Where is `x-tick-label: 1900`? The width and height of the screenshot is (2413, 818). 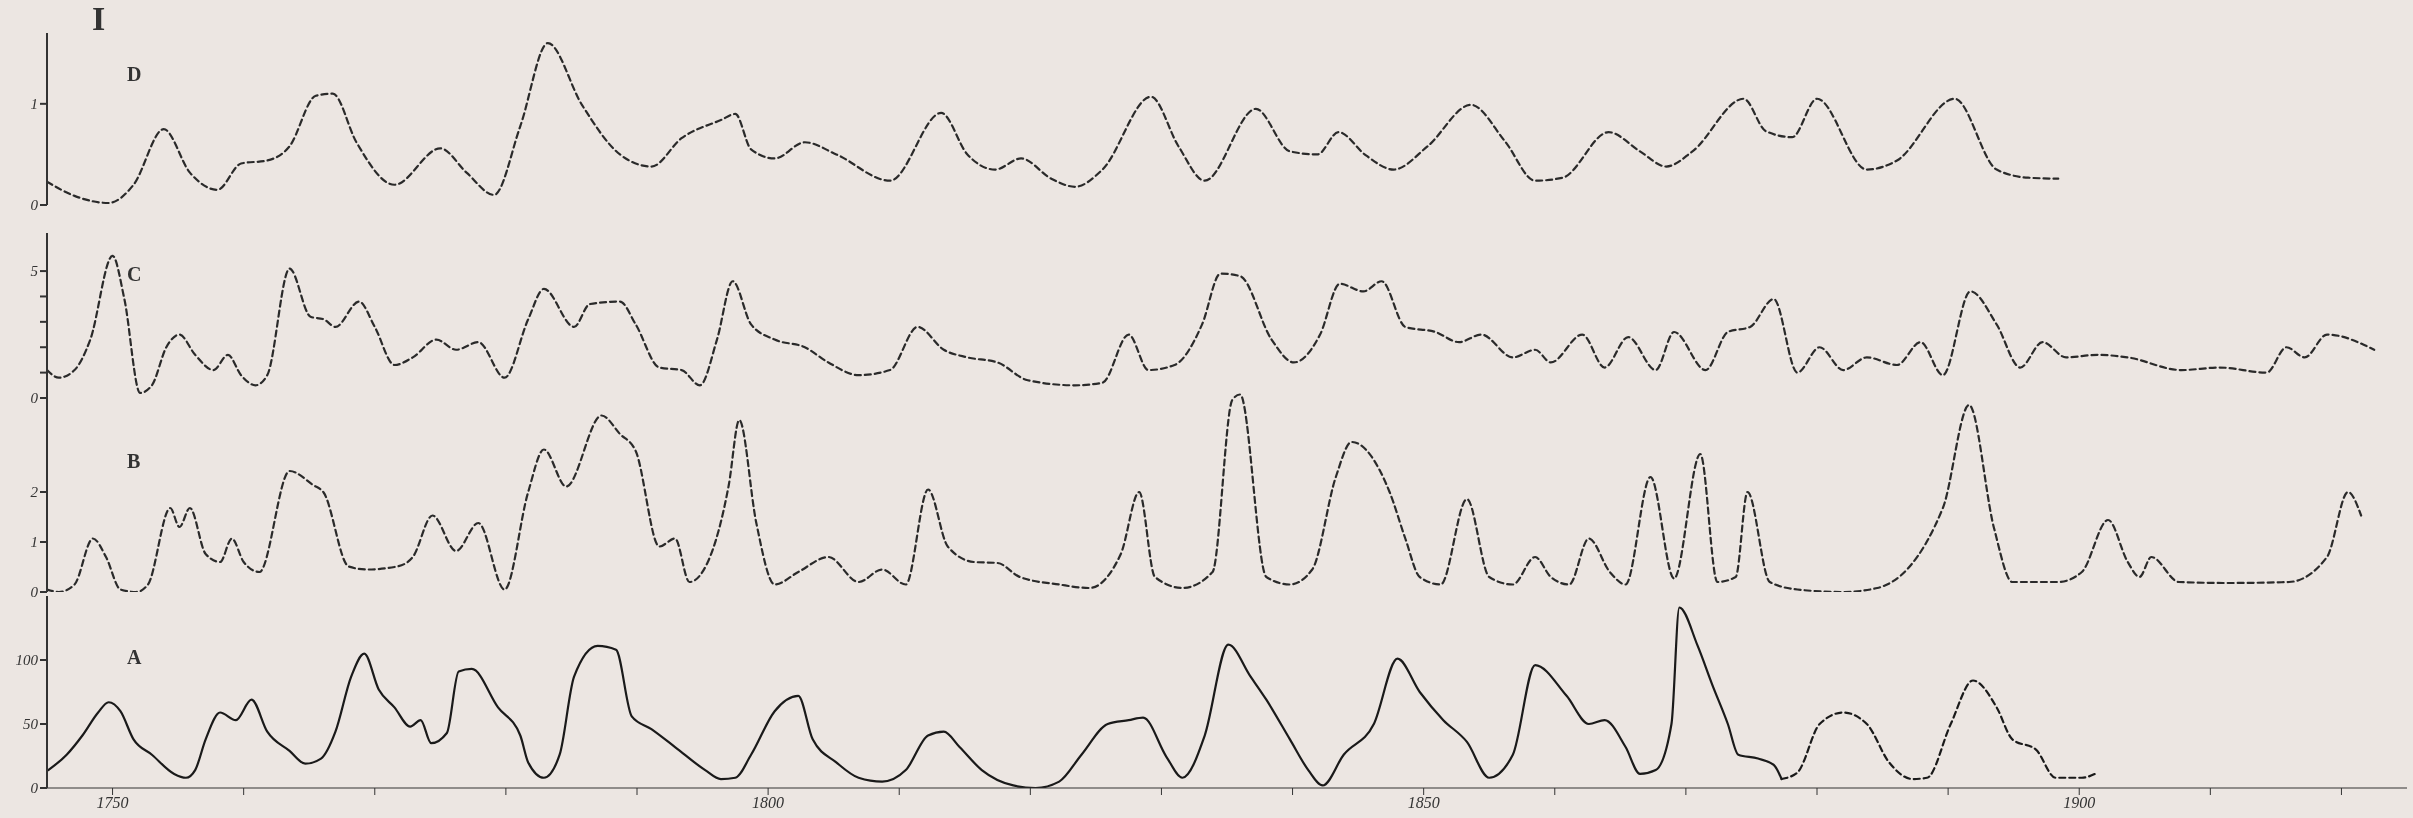 x-tick-label: 1900 is located at coordinates (2079, 803).